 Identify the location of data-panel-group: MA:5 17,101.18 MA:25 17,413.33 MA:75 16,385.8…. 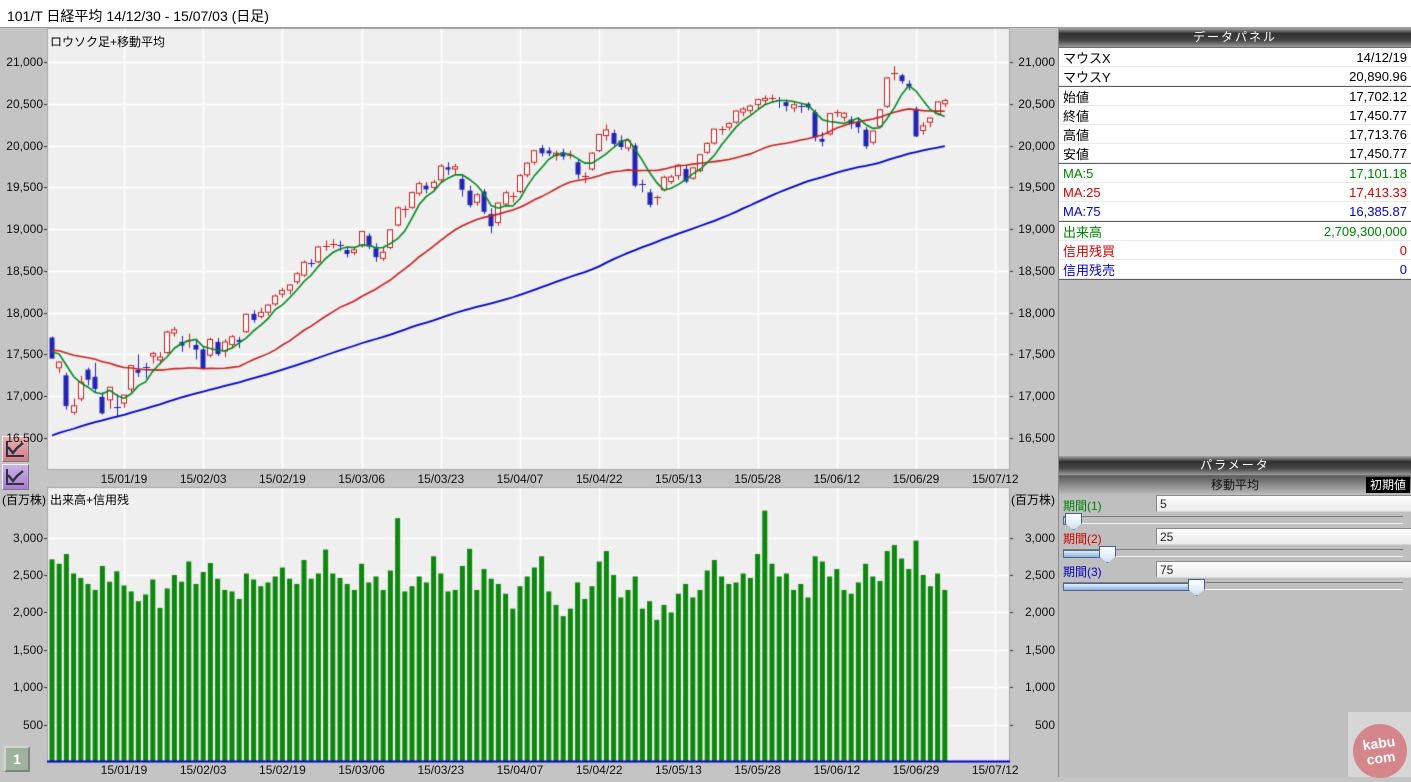
(1235, 193).